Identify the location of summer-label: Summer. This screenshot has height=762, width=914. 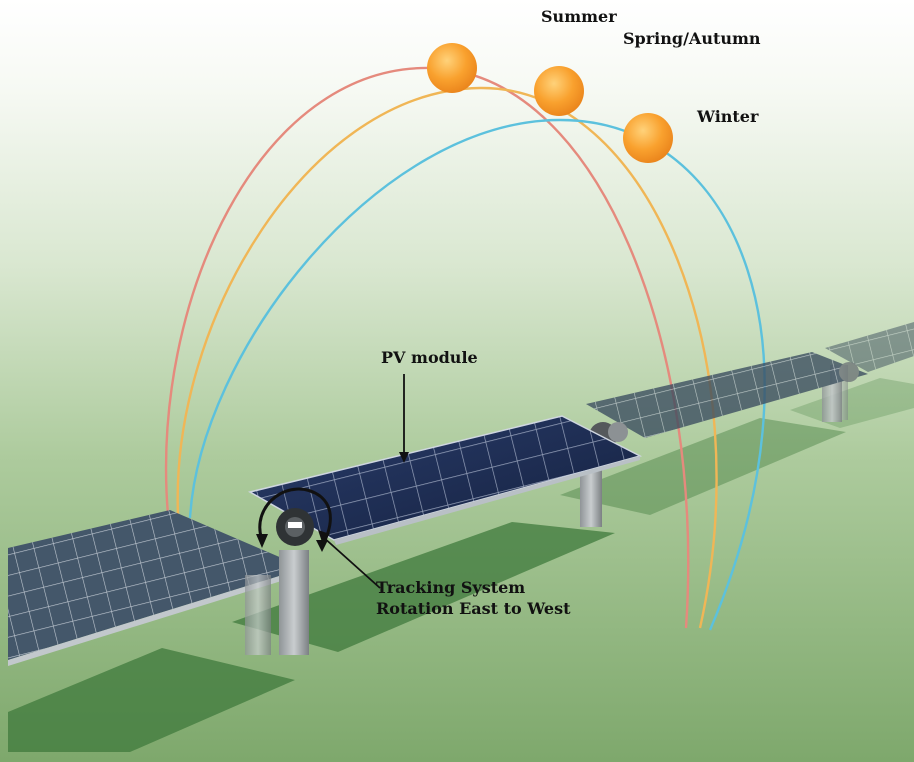
(579, 16).